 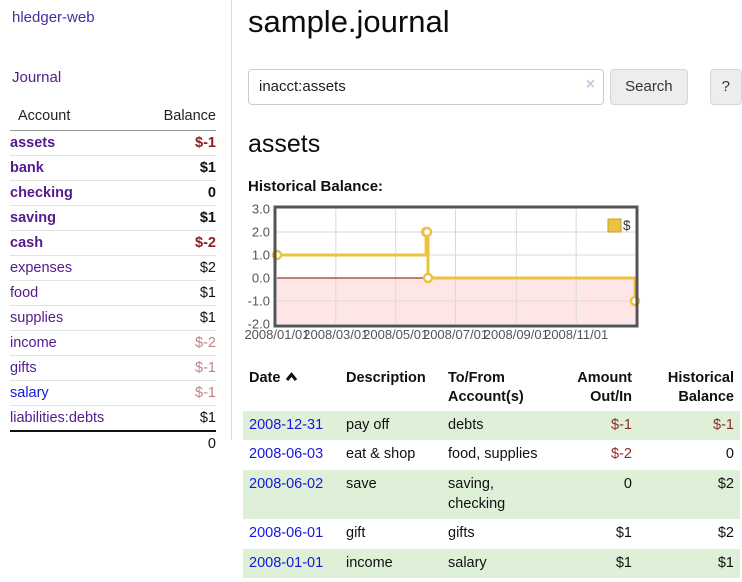 I want to click on account-link: assets, so click(x=33, y=143).